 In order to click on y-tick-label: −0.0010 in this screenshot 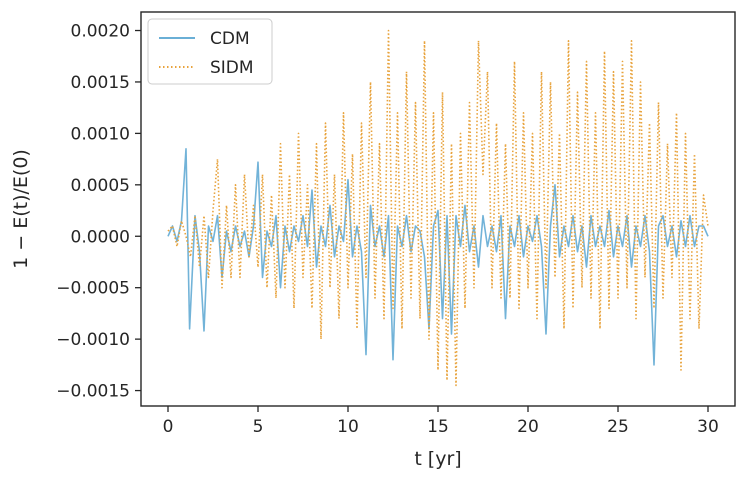, I will do `click(93, 340)`.